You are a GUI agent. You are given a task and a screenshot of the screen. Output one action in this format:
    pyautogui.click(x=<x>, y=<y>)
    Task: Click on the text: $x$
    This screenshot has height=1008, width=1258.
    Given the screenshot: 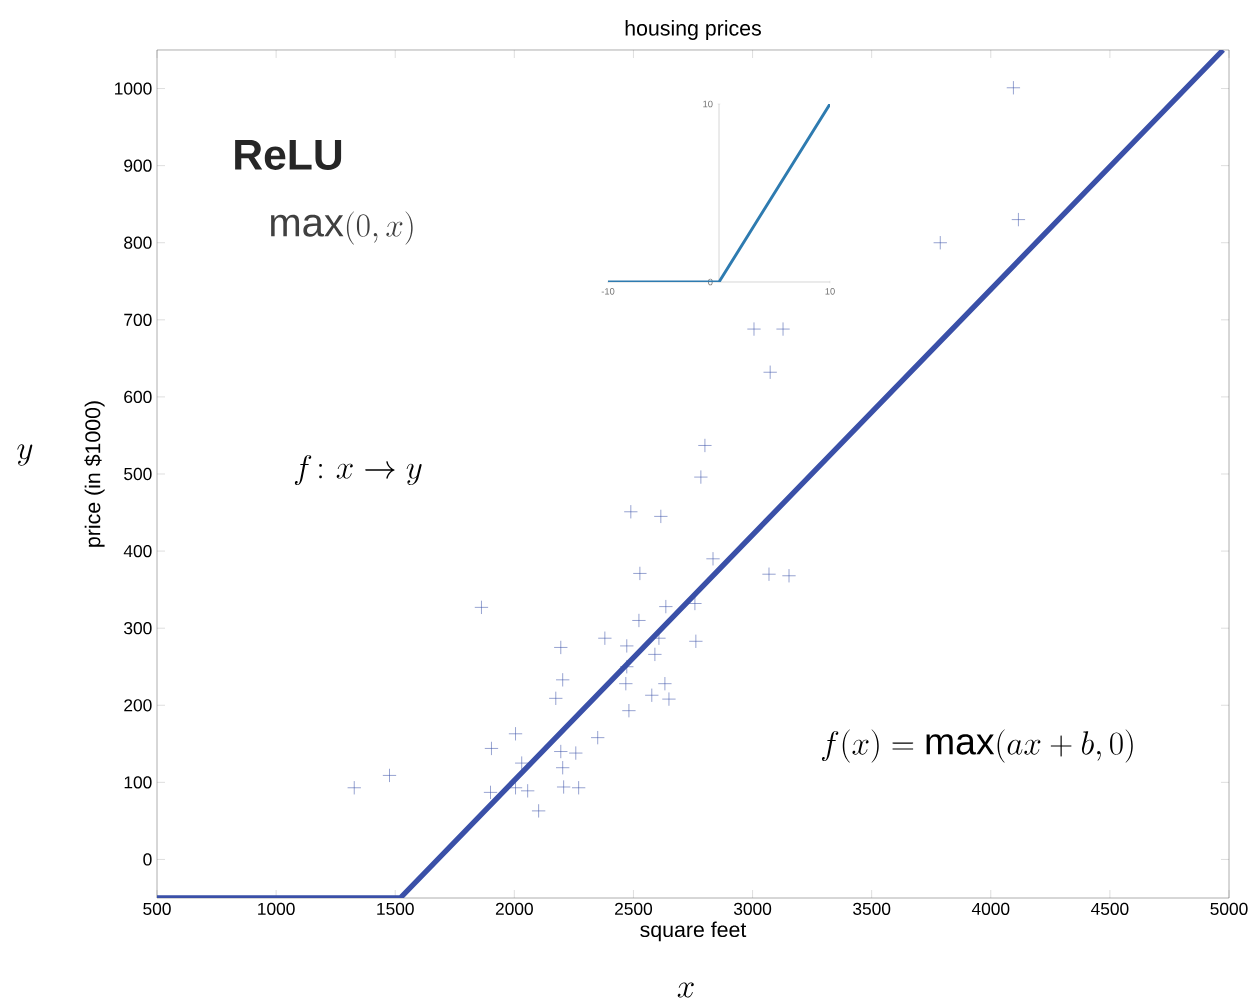 What is the action you would take?
    pyautogui.click(x=685, y=990)
    